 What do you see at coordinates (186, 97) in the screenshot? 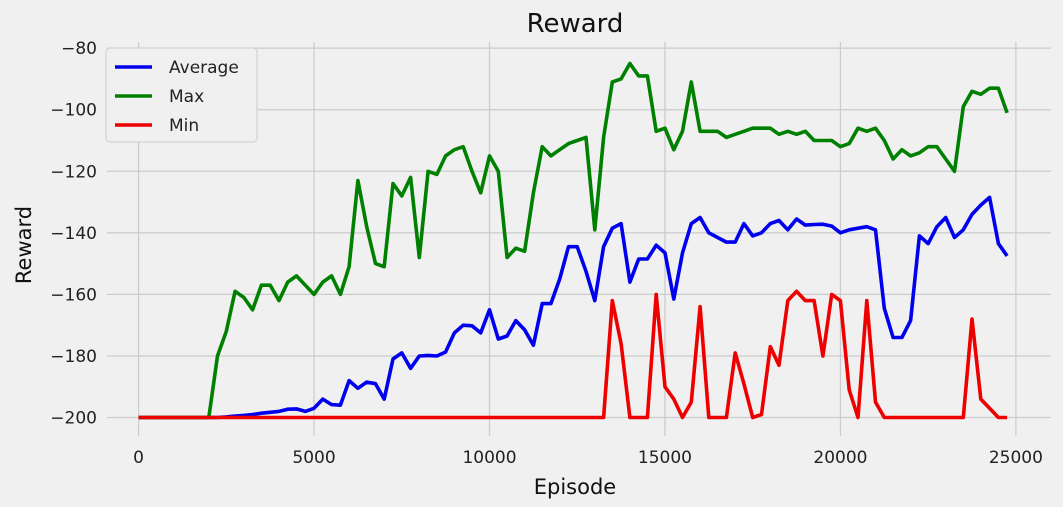
I see `legend-label-max: Max` at bounding box center [186, 97].